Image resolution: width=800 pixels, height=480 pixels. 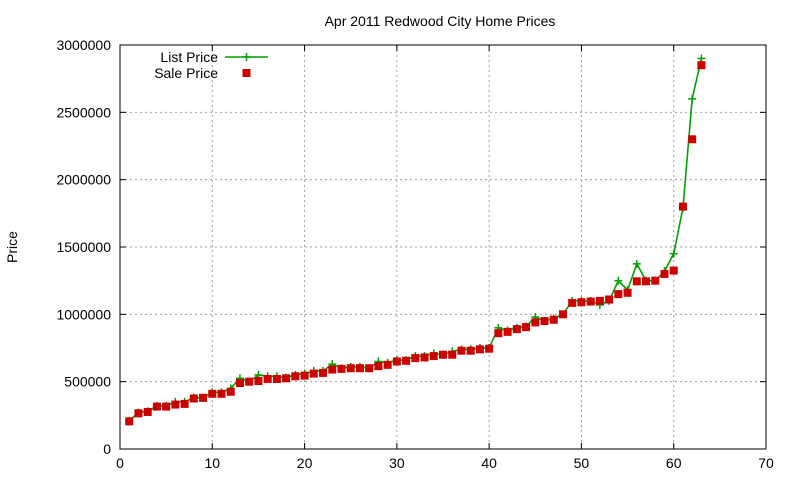 I want to click on x-tick-label: 40, so click(x=489, y=463).